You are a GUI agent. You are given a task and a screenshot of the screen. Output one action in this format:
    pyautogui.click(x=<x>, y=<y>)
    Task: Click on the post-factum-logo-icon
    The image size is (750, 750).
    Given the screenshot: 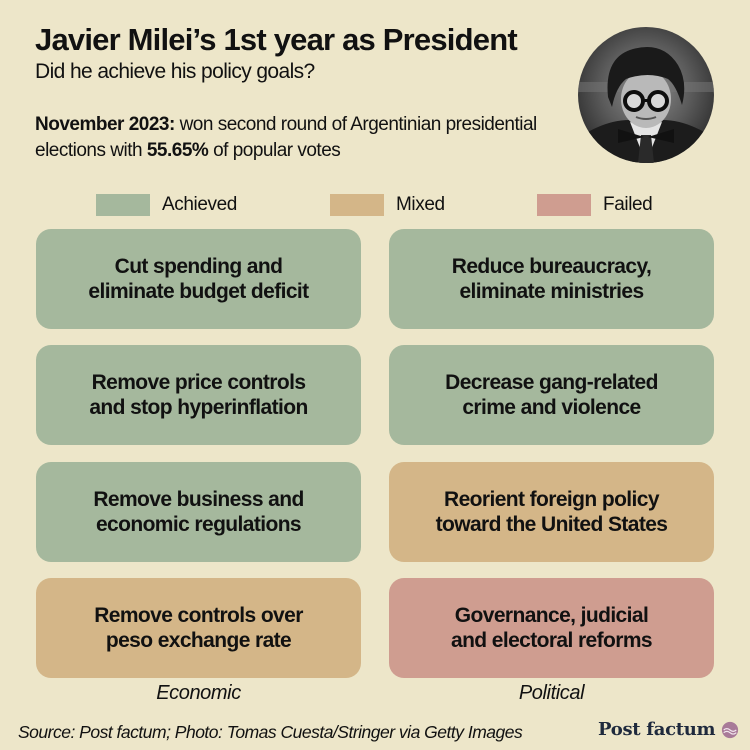 What is the action you would take?
    pyautogui.click(x=730, y=729)
    